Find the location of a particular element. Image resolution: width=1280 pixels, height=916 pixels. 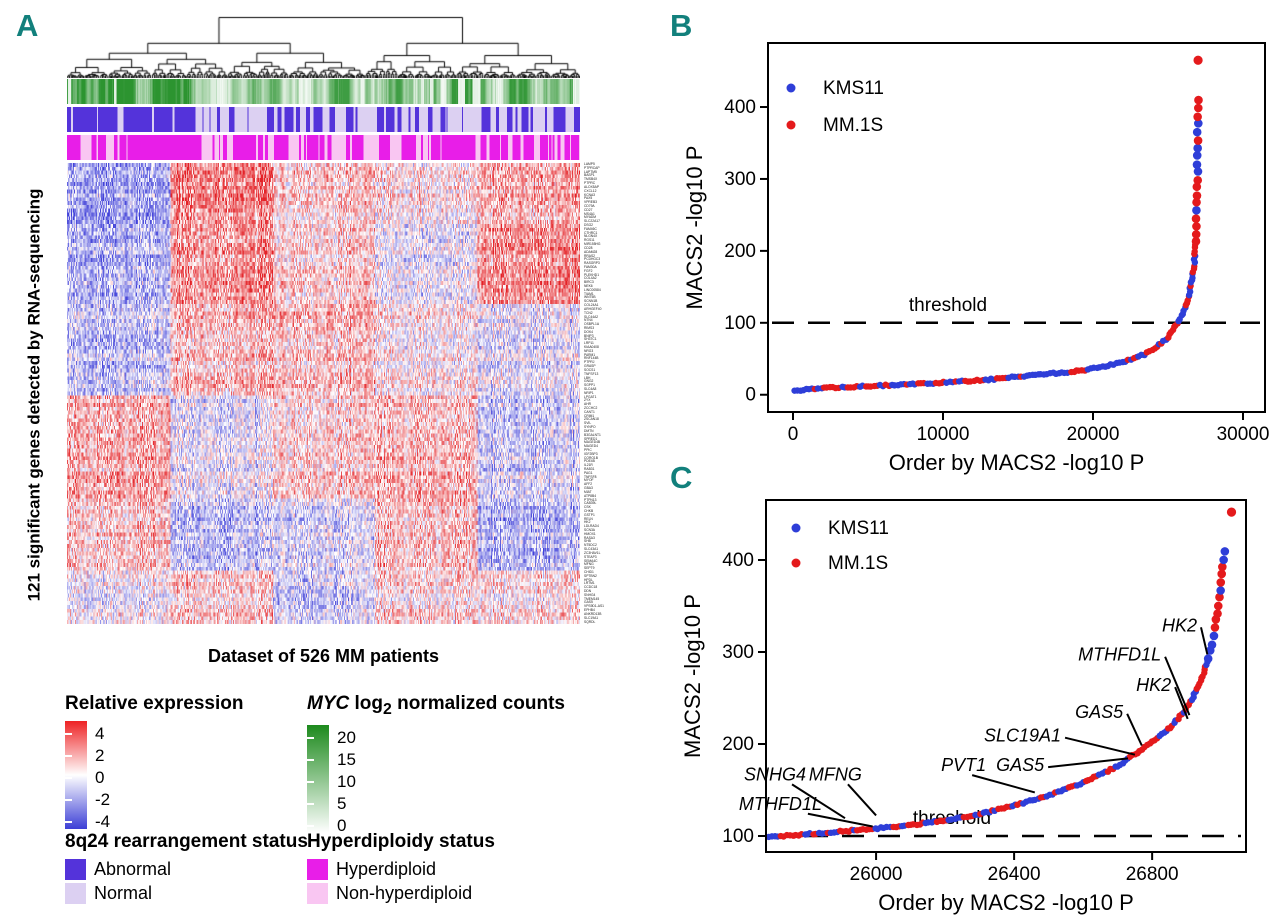

gene-label: LAPTM5 is located at coordinates (590, 171).